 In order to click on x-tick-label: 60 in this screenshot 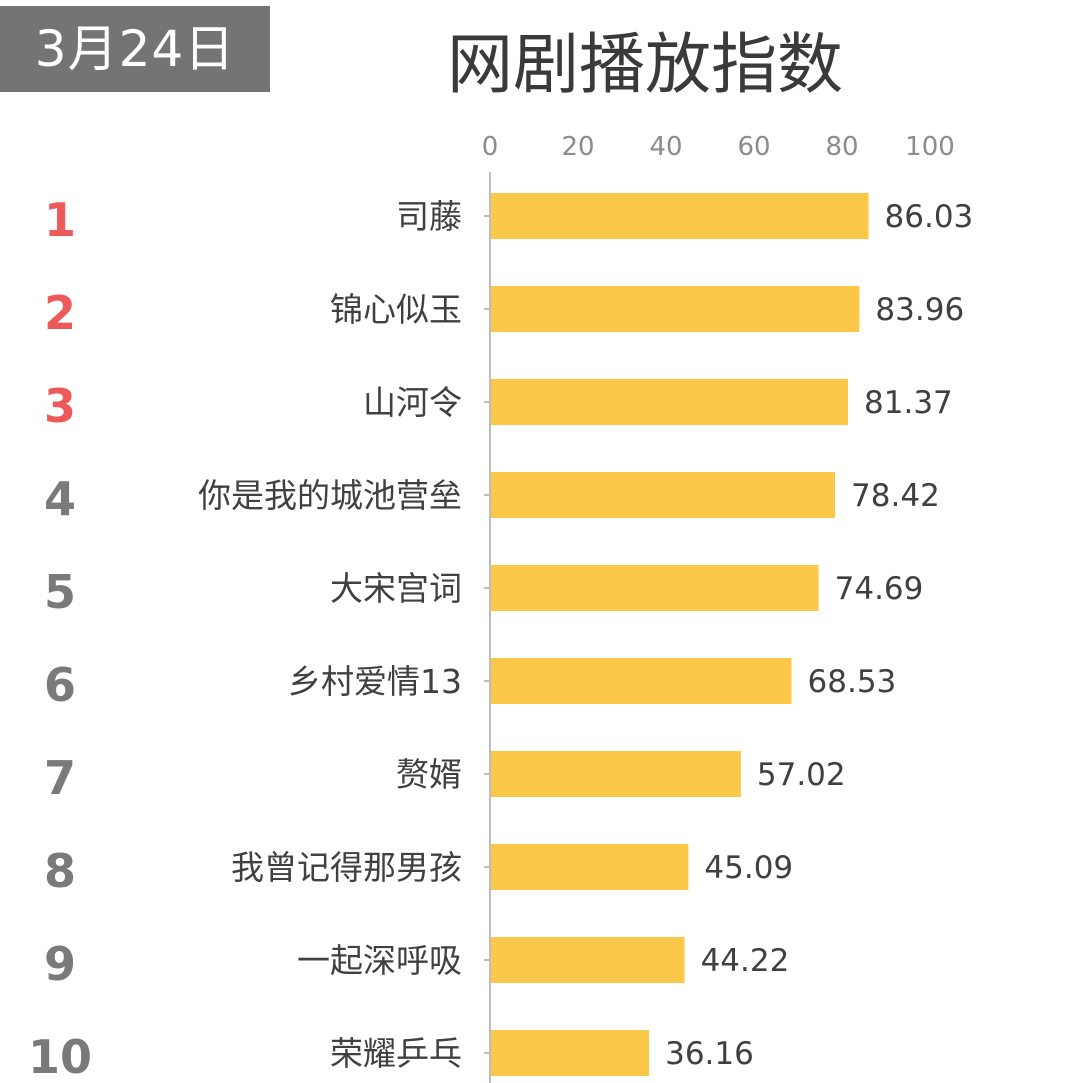, I will do `click(753, 147)`.